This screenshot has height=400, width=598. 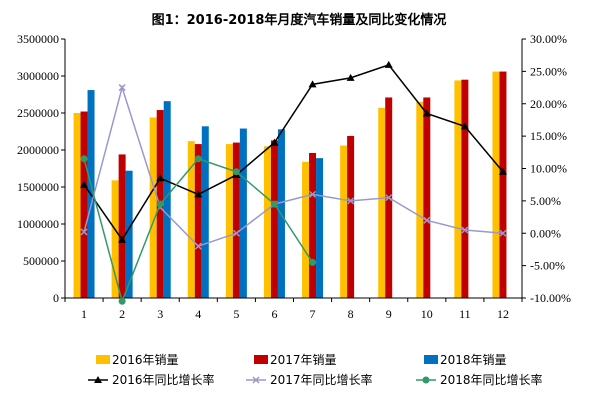 I want to click on legend-label: 2018年销量, so click(x=473, y=360).